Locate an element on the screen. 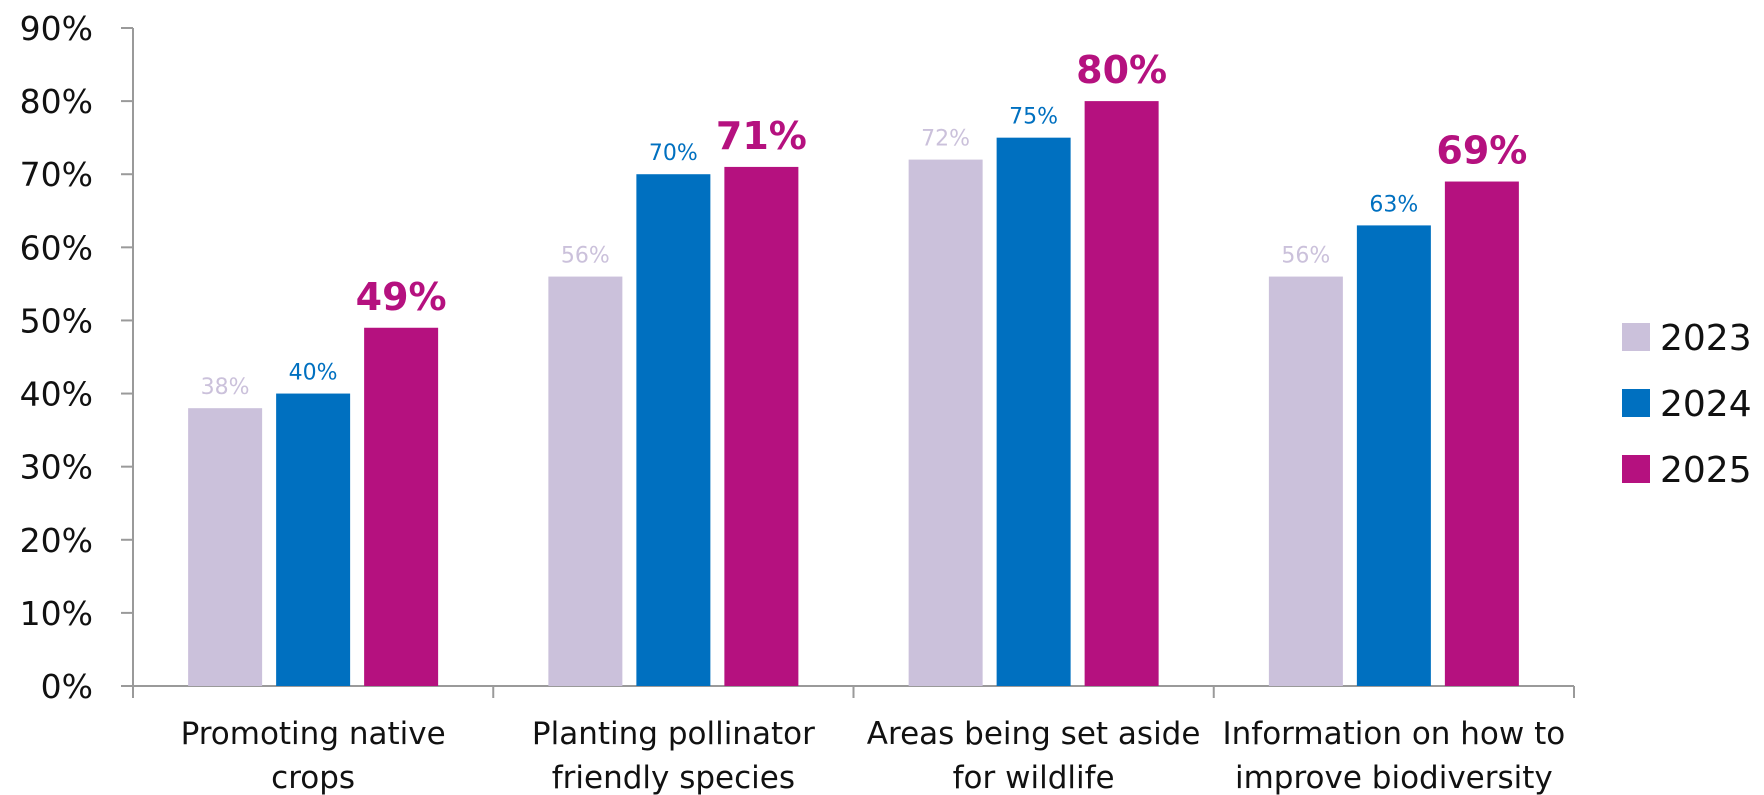 This screenshot has height=795, width=1764. legend-label-2024: 2024 is located at coordinates (1706, 404).